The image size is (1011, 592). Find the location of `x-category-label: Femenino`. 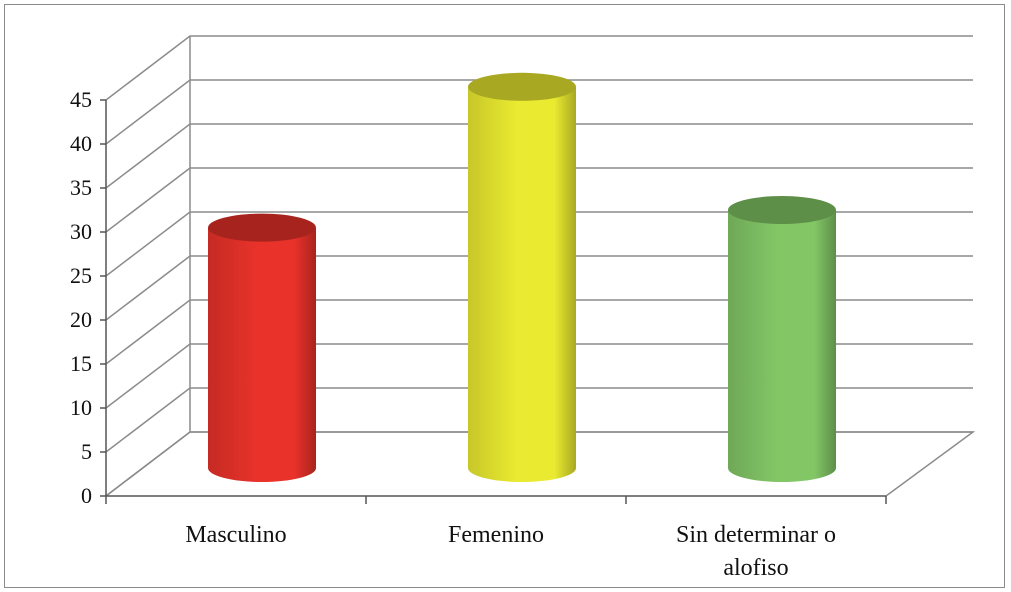

x-category-label: Femenino is located at coordinates (496, 535).